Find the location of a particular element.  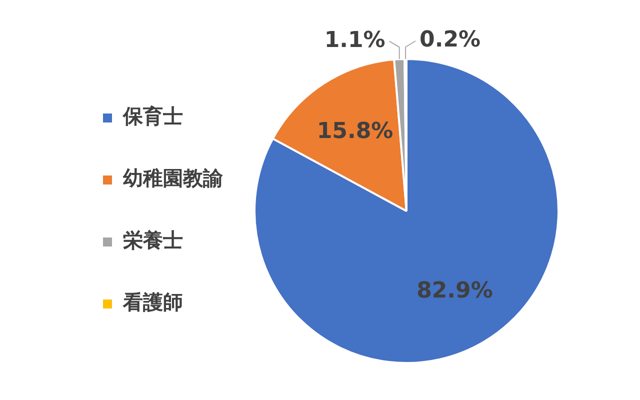

data-label: 1.1% is located at coordinates (355, 40).